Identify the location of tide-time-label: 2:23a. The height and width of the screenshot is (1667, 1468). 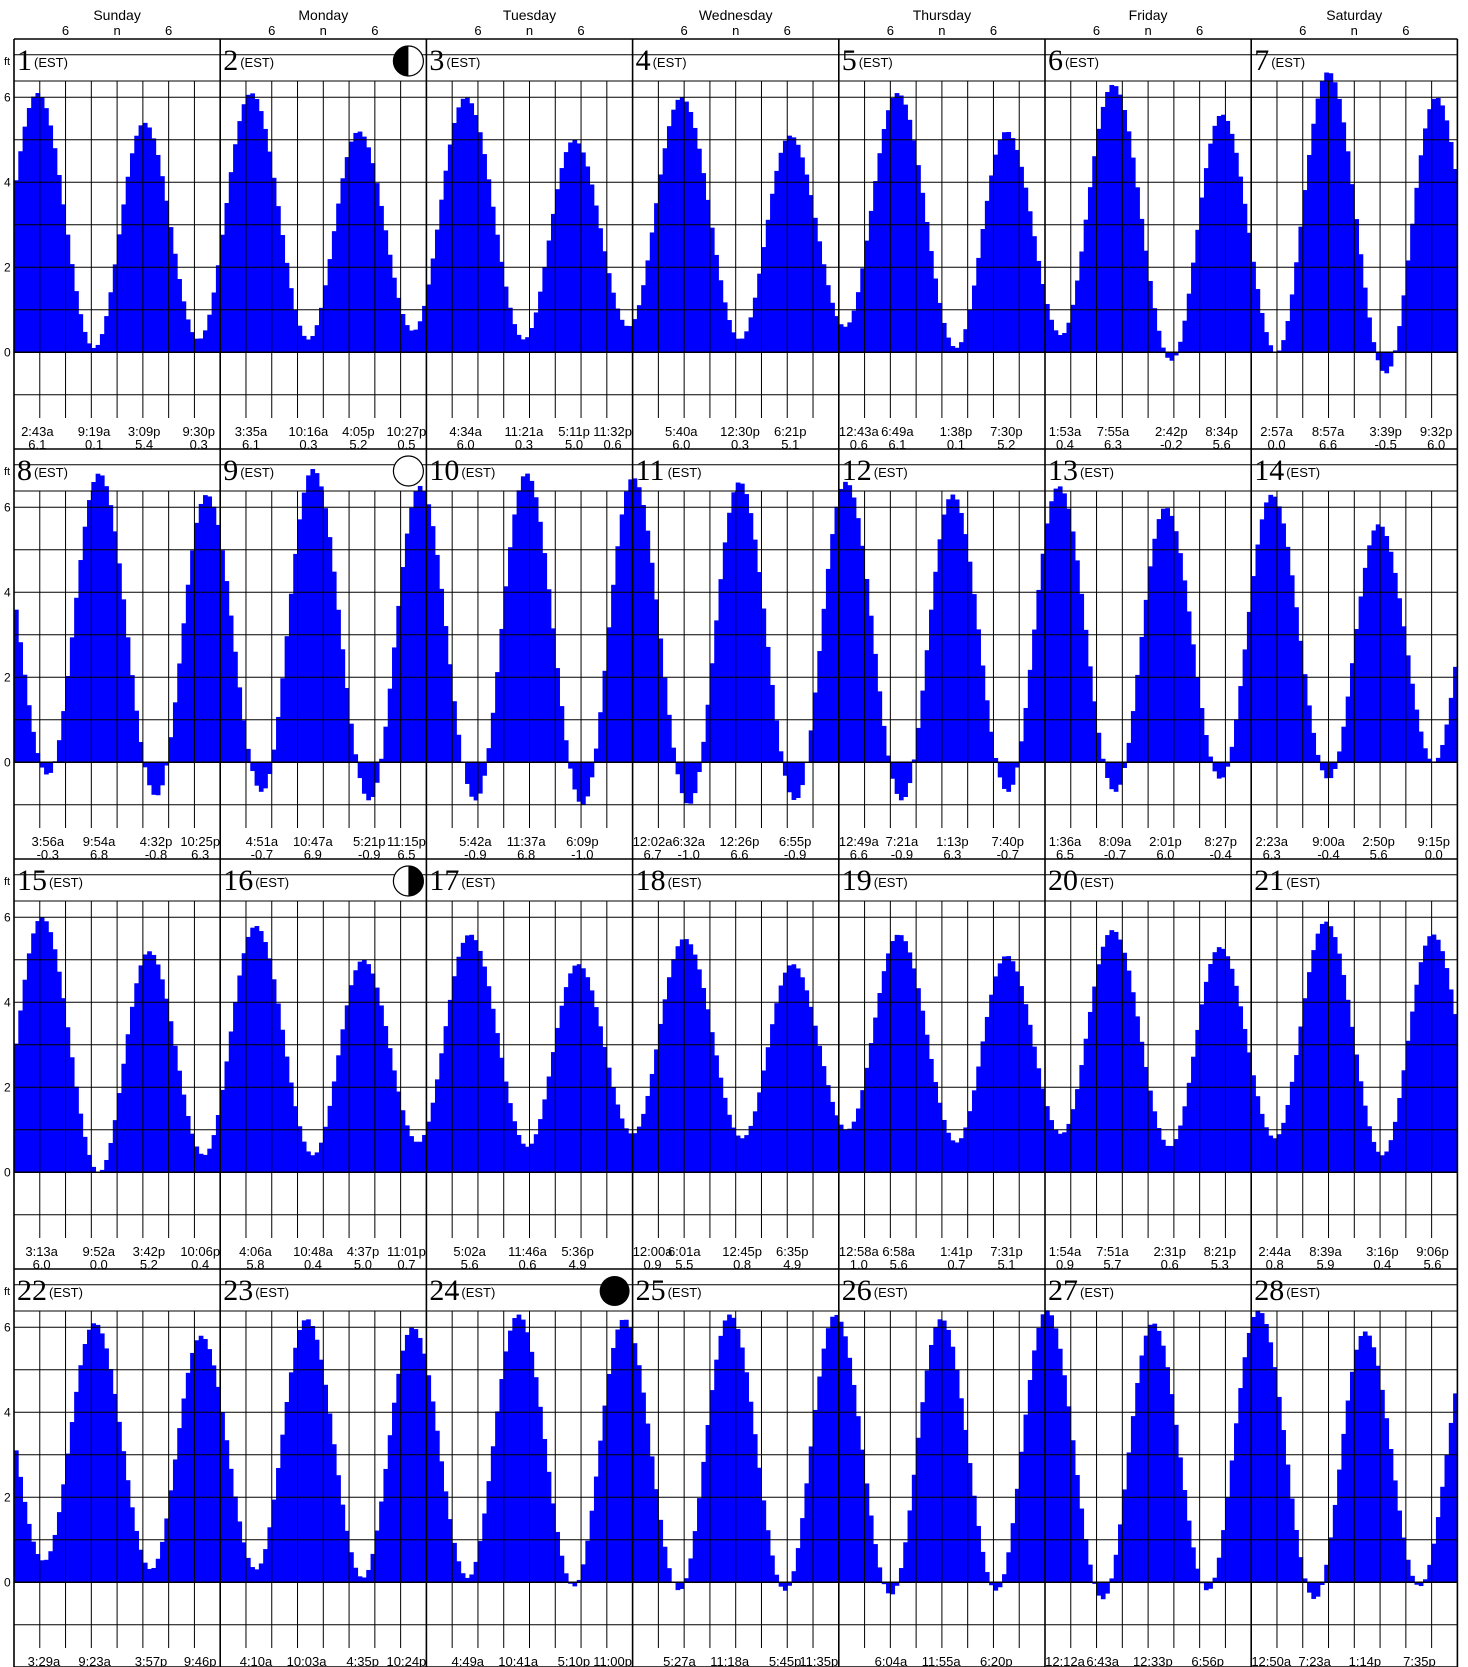
(1271, 841).